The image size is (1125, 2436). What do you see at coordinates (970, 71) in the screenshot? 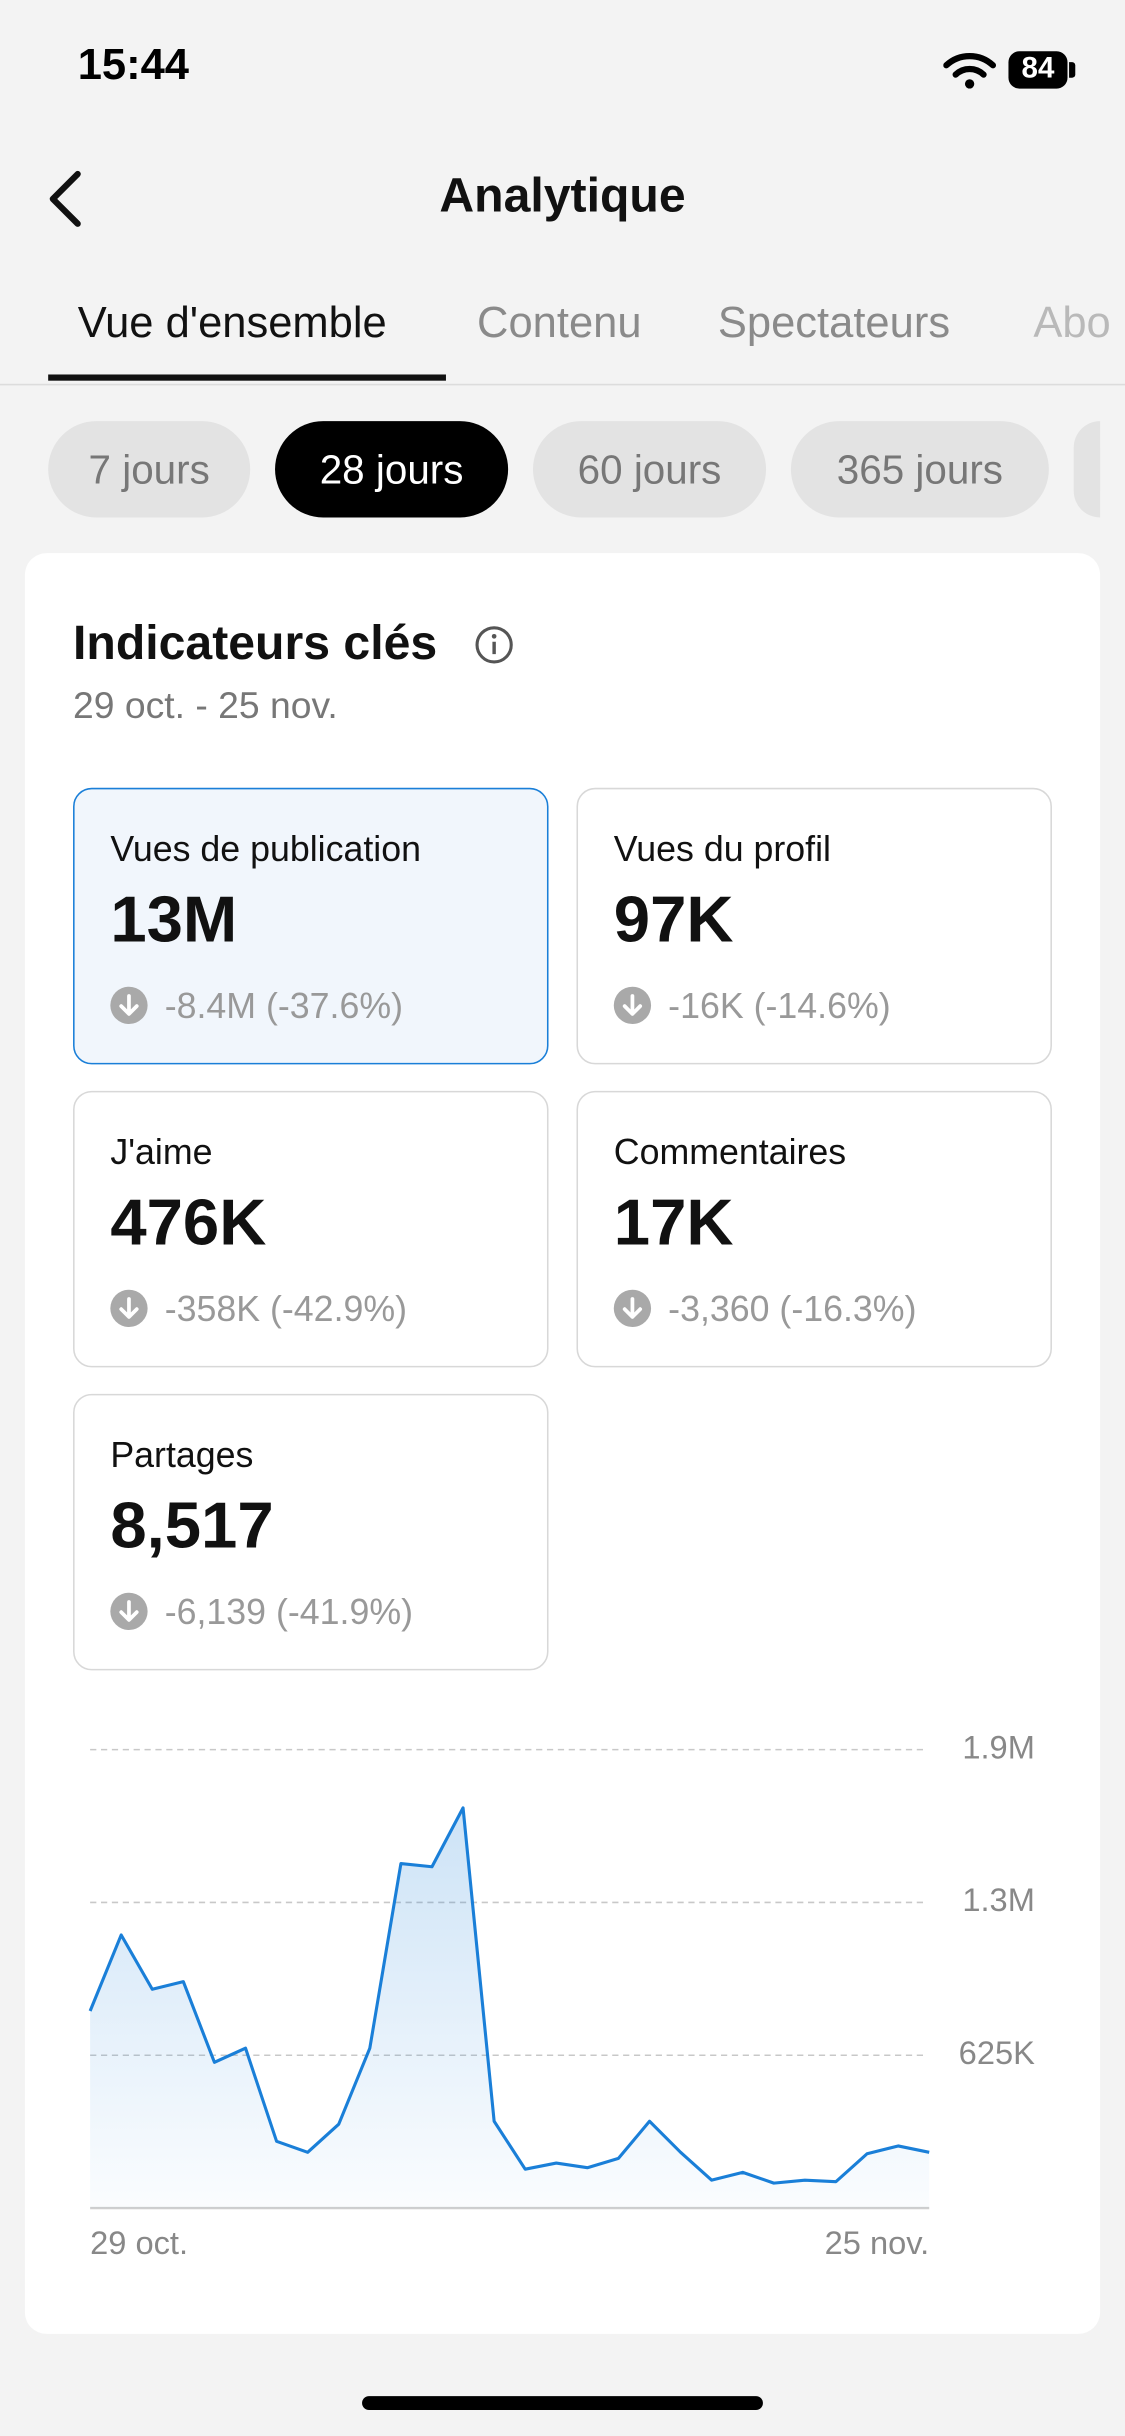
I see `wifi-icon` at bounding box center [970, 71].